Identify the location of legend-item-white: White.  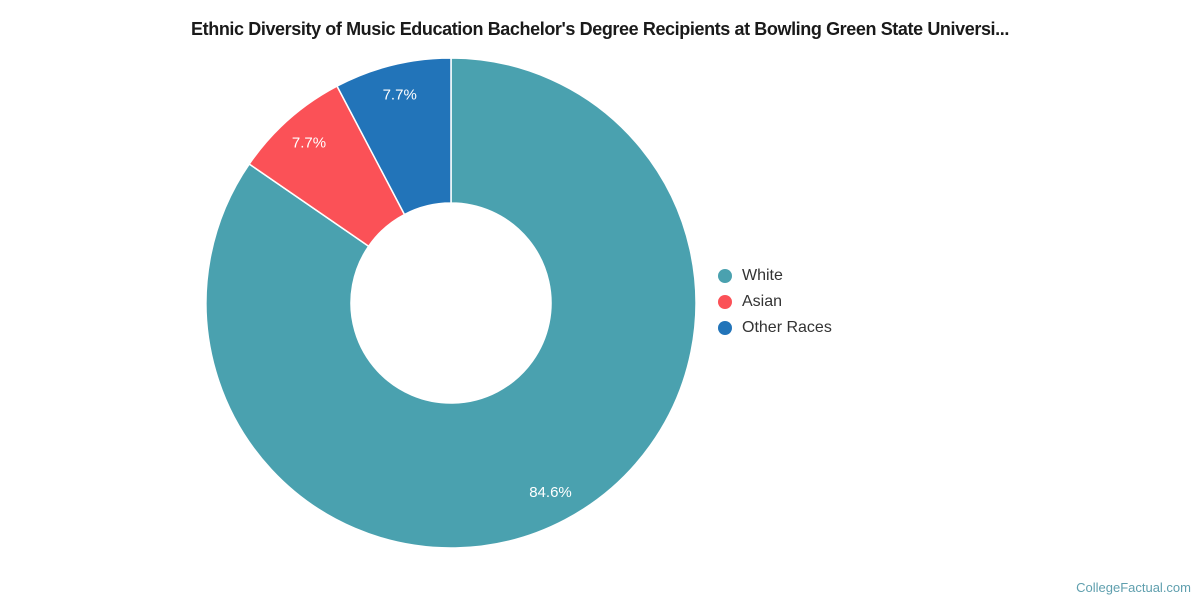
(775, 275).